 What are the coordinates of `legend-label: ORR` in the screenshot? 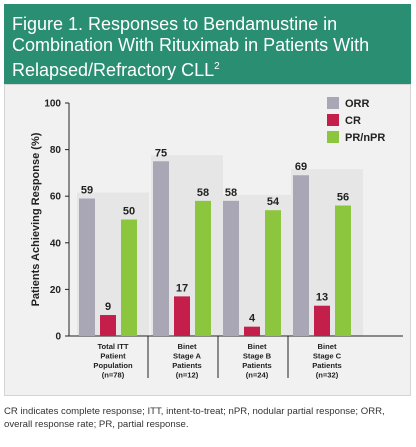 It's located at (357, 104).